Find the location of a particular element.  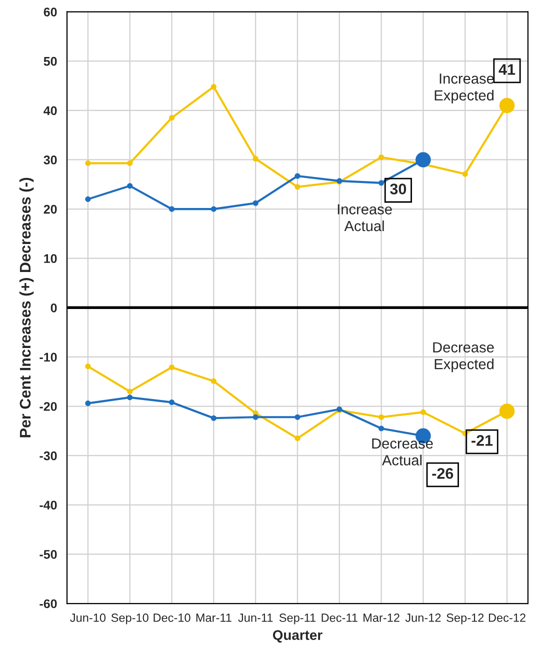

text: Decrease Expected is located at coordinates (463, 357).